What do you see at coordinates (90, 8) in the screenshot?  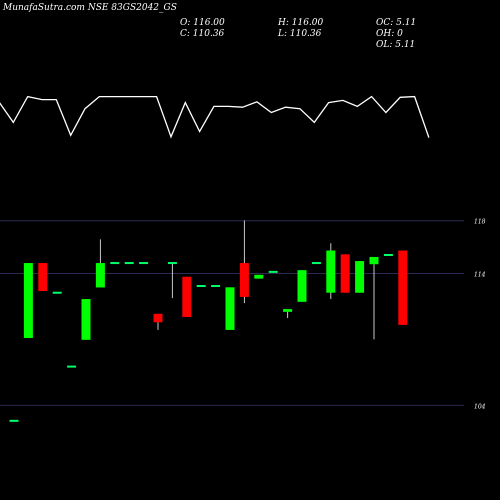 I see `chart-title: MunafaSutra.com NSE 83GS2042_GS` at bounding box center [90, 8].